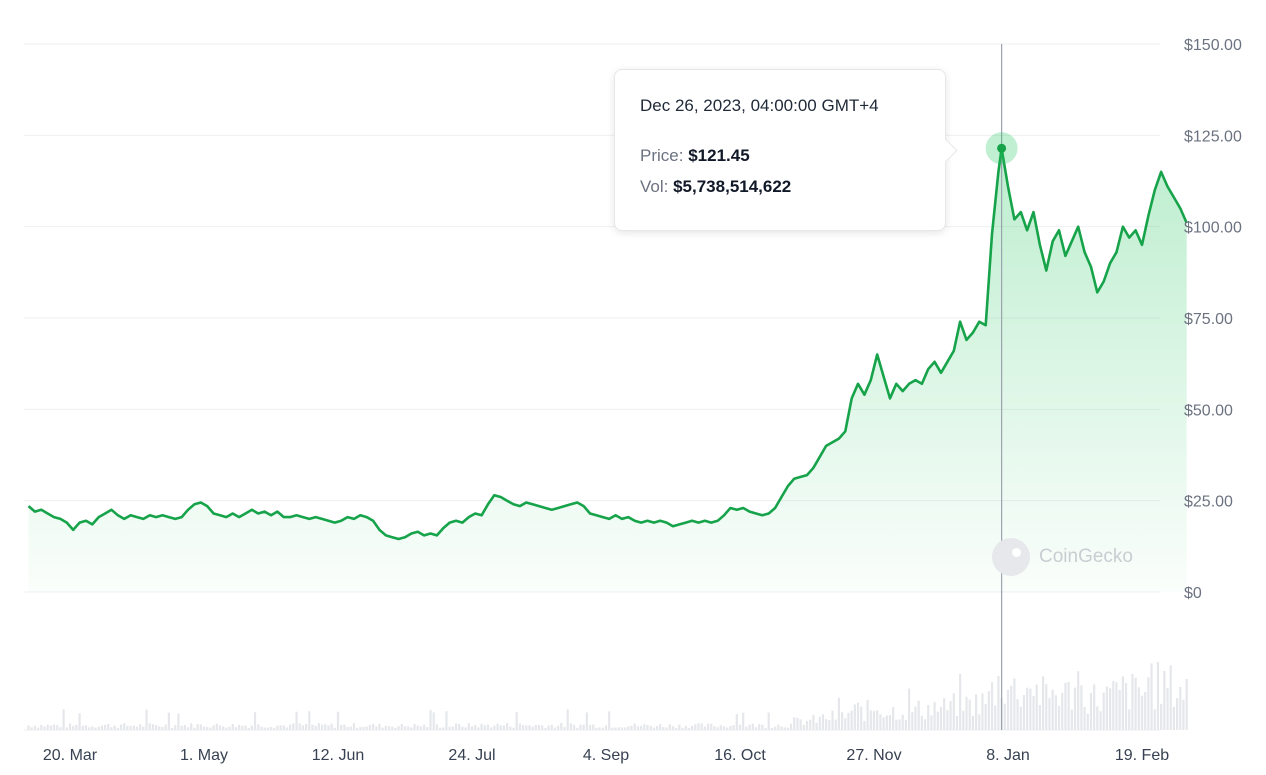  I want to click on y-tick-label: $150.00, so click(1213, 45).